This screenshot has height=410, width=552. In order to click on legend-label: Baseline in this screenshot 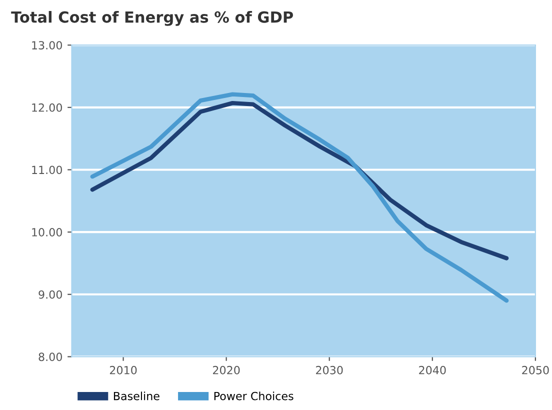, I will do `click(137, 396)`.